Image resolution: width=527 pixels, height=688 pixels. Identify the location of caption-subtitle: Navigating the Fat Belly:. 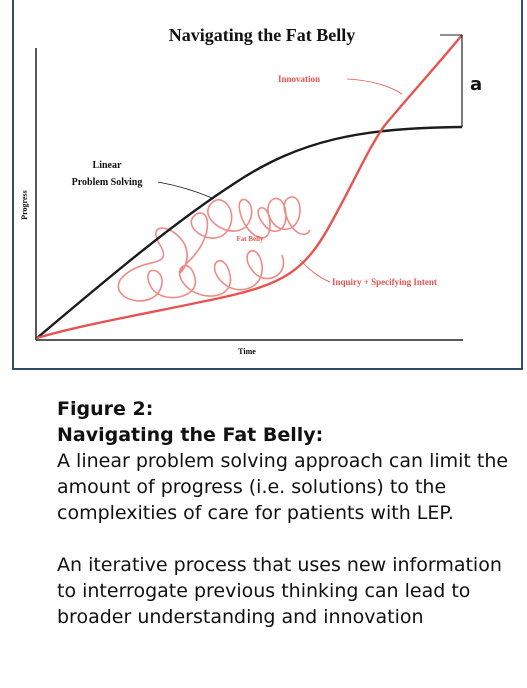
(190, 435).